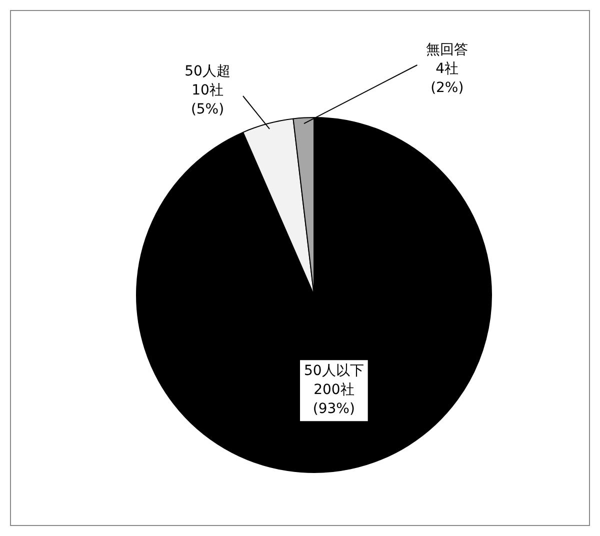 This screenshot has height=536, width=600. What do you see at coordinates (447, 78) in the screenshot?
I see `data-label: 4社 (2%)` at bounding box center [447, 78].